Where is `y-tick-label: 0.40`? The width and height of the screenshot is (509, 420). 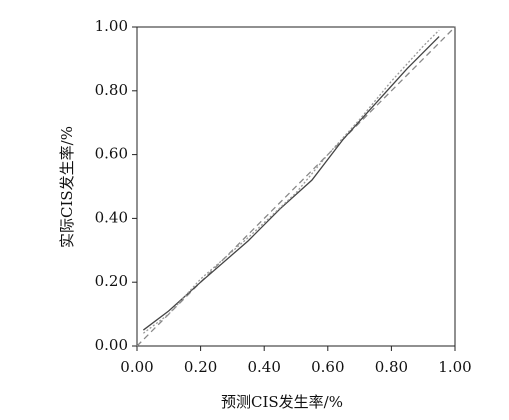 y-tick-label: 0.40 is located at coordinates (111, 217).